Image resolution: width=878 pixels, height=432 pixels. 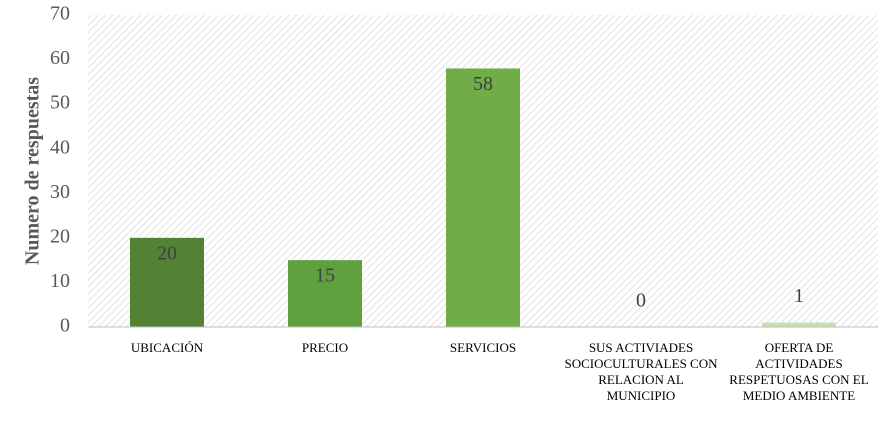 I want to click on y-tick-label: 0, so click(x=65, y=326).